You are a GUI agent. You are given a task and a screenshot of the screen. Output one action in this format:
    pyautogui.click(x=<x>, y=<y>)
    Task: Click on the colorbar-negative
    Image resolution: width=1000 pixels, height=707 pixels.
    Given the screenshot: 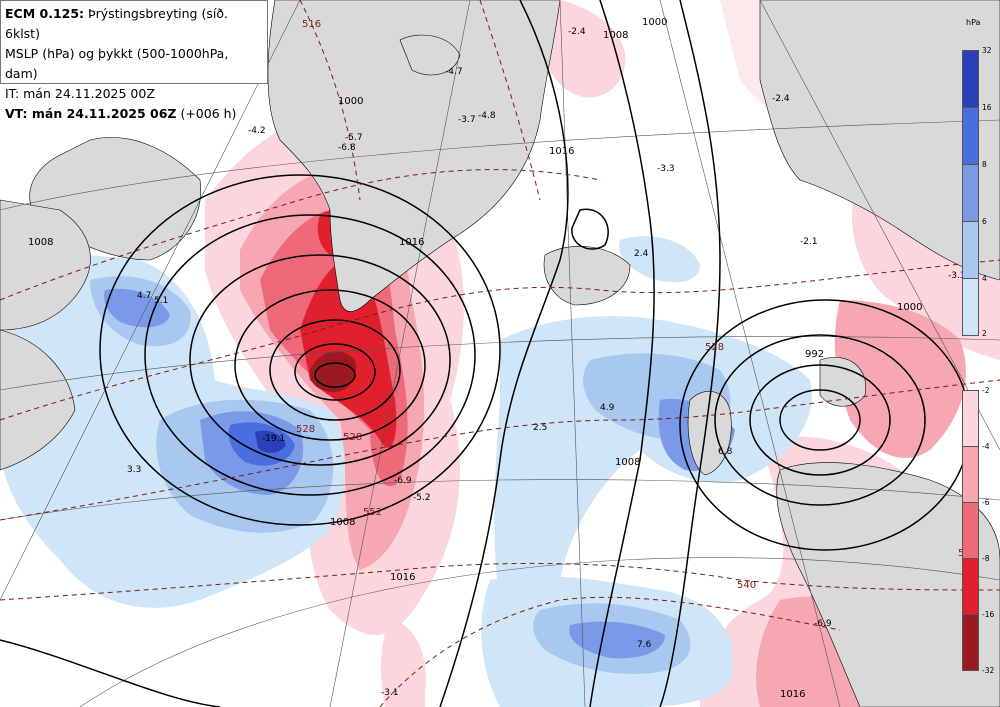 What is the action you would take?
    pyautogui.click(x=970, y=530)
    